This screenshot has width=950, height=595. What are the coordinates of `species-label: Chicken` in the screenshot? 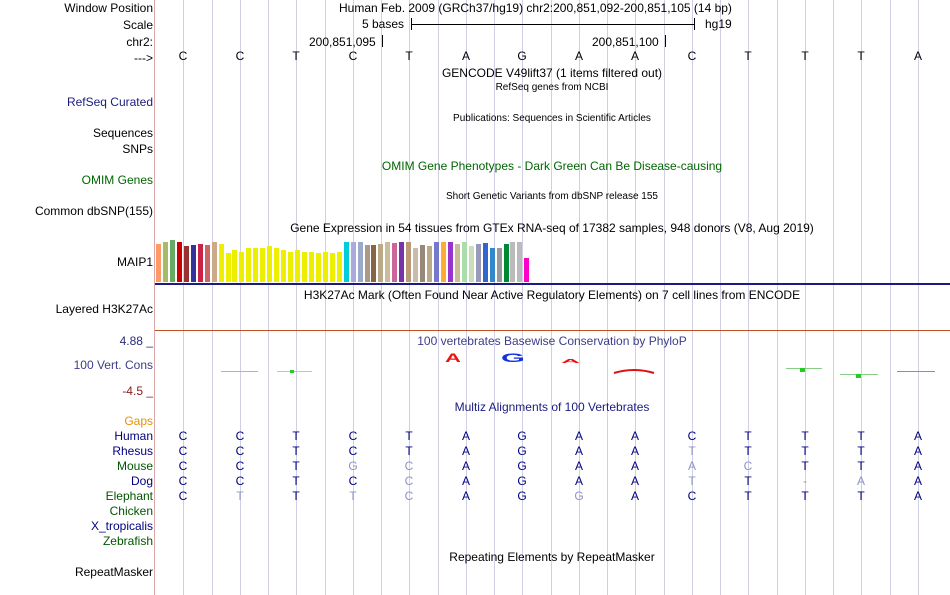 It's located at (131, 511).